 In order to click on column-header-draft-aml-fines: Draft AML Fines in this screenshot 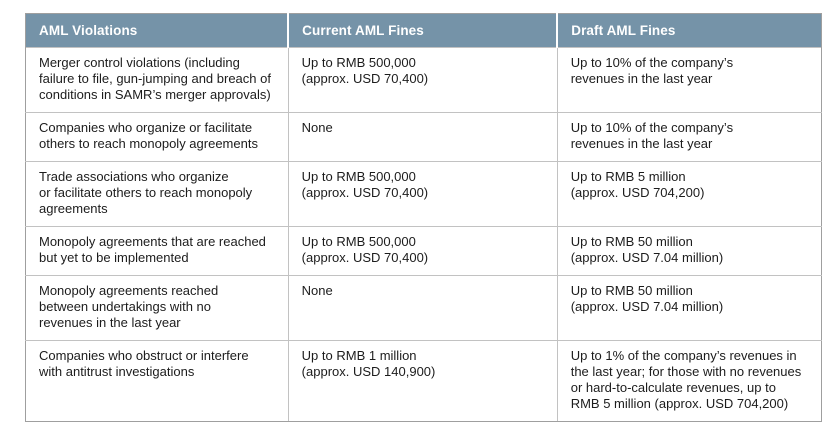, I will do `click(689, 30)`.